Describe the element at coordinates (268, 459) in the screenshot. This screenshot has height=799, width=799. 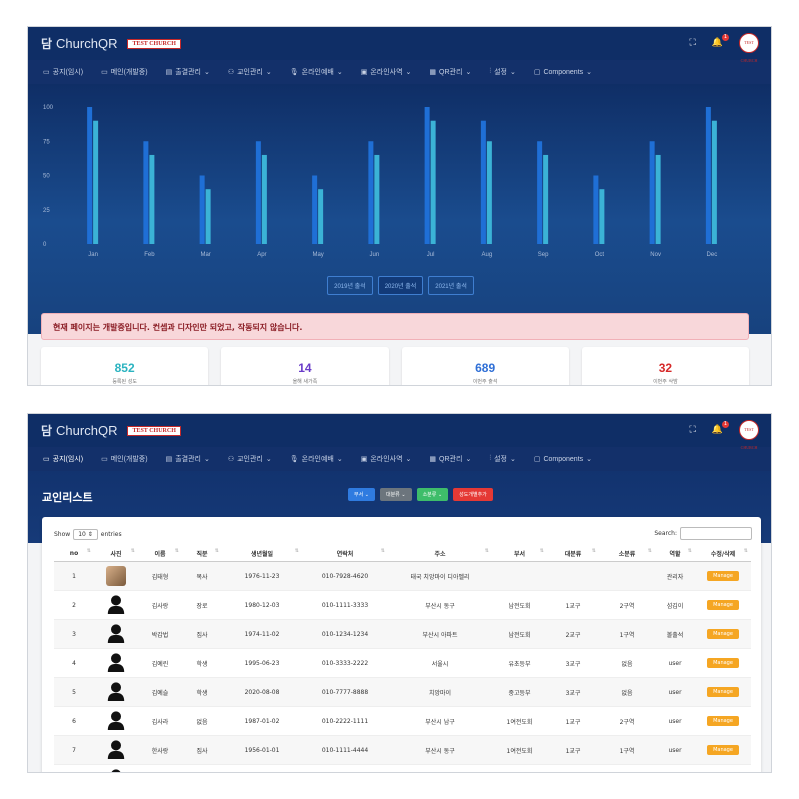
I see `chevron-down-icon: ⌄` at that location.